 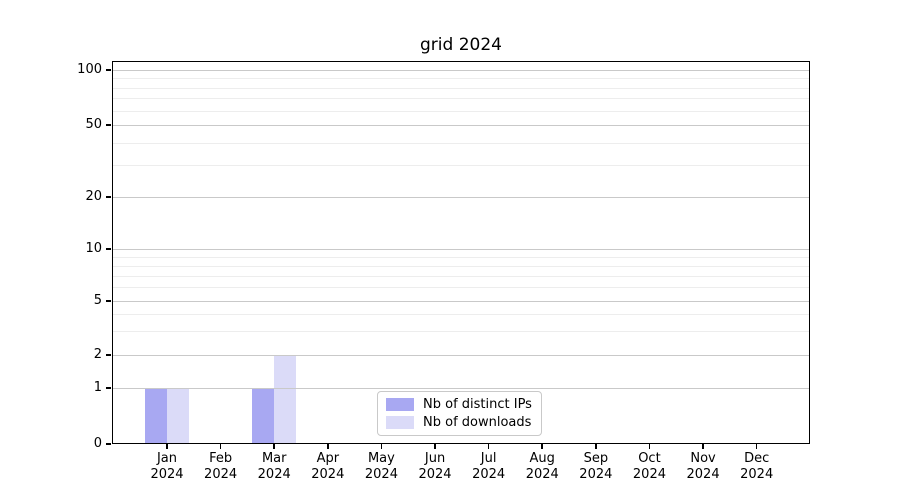 What do you see at coordinates (400, 422) in the screenshot?
I see `legend-swatch-downloads` at bounding box center [400, 422].